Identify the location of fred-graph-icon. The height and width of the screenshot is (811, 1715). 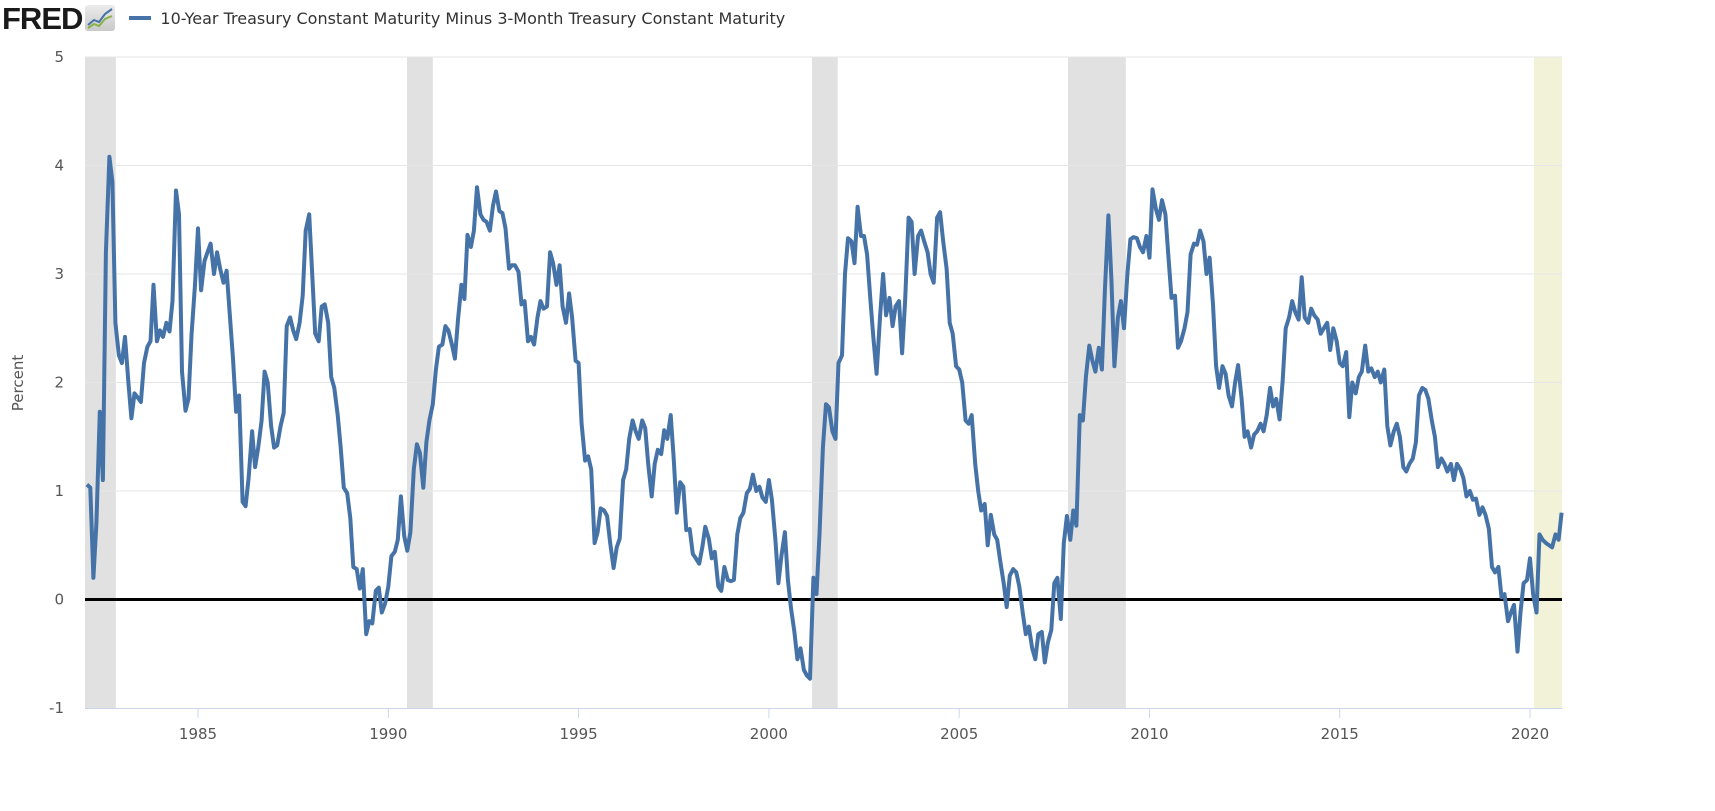
(100, 18).